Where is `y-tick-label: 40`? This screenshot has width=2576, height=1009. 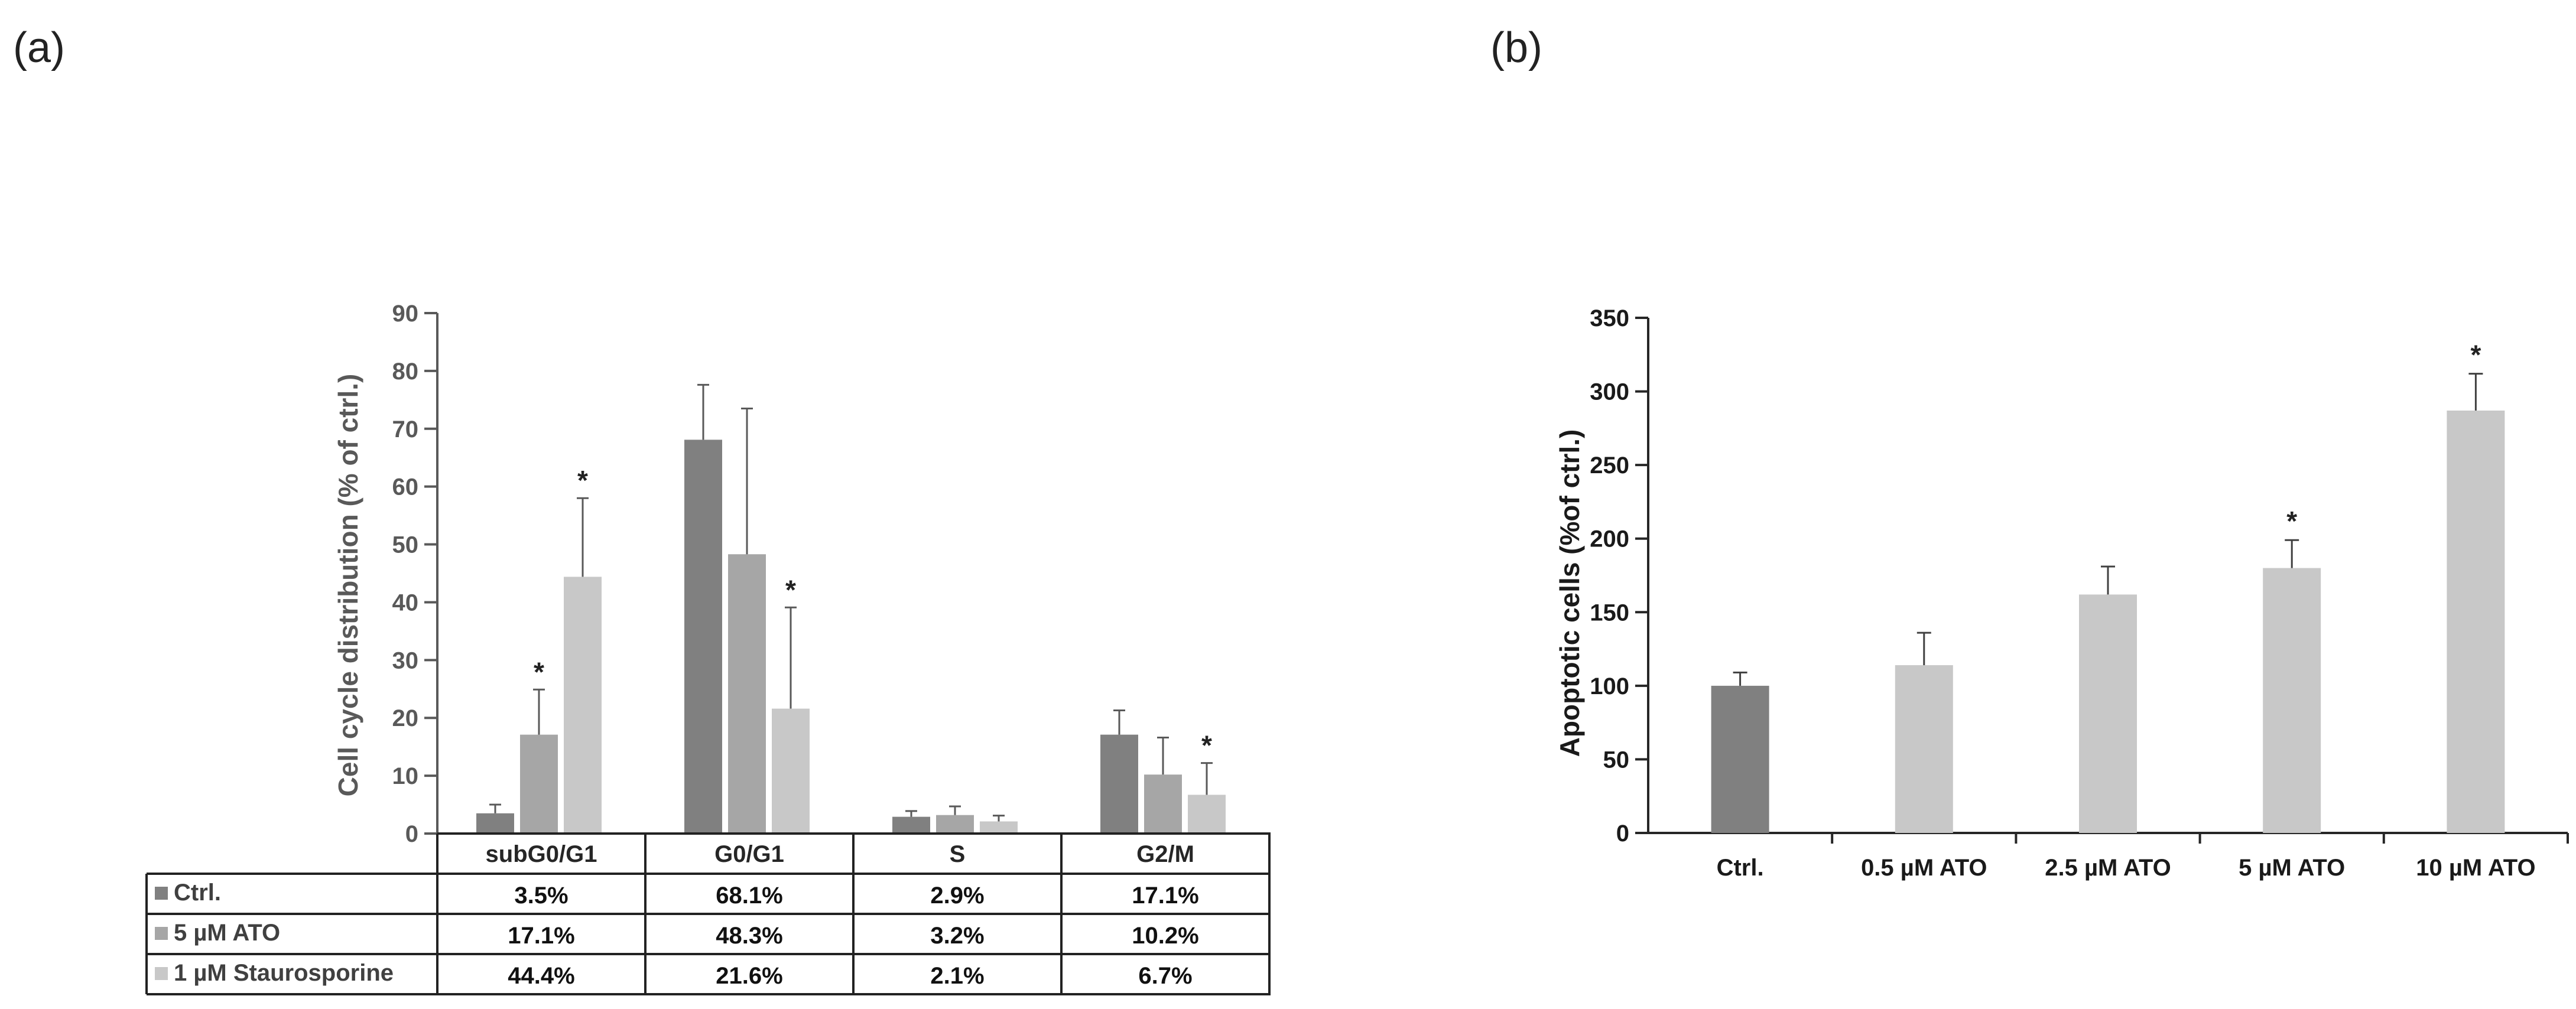 y-tick-label: 40 is located at coordinates (405, 603).